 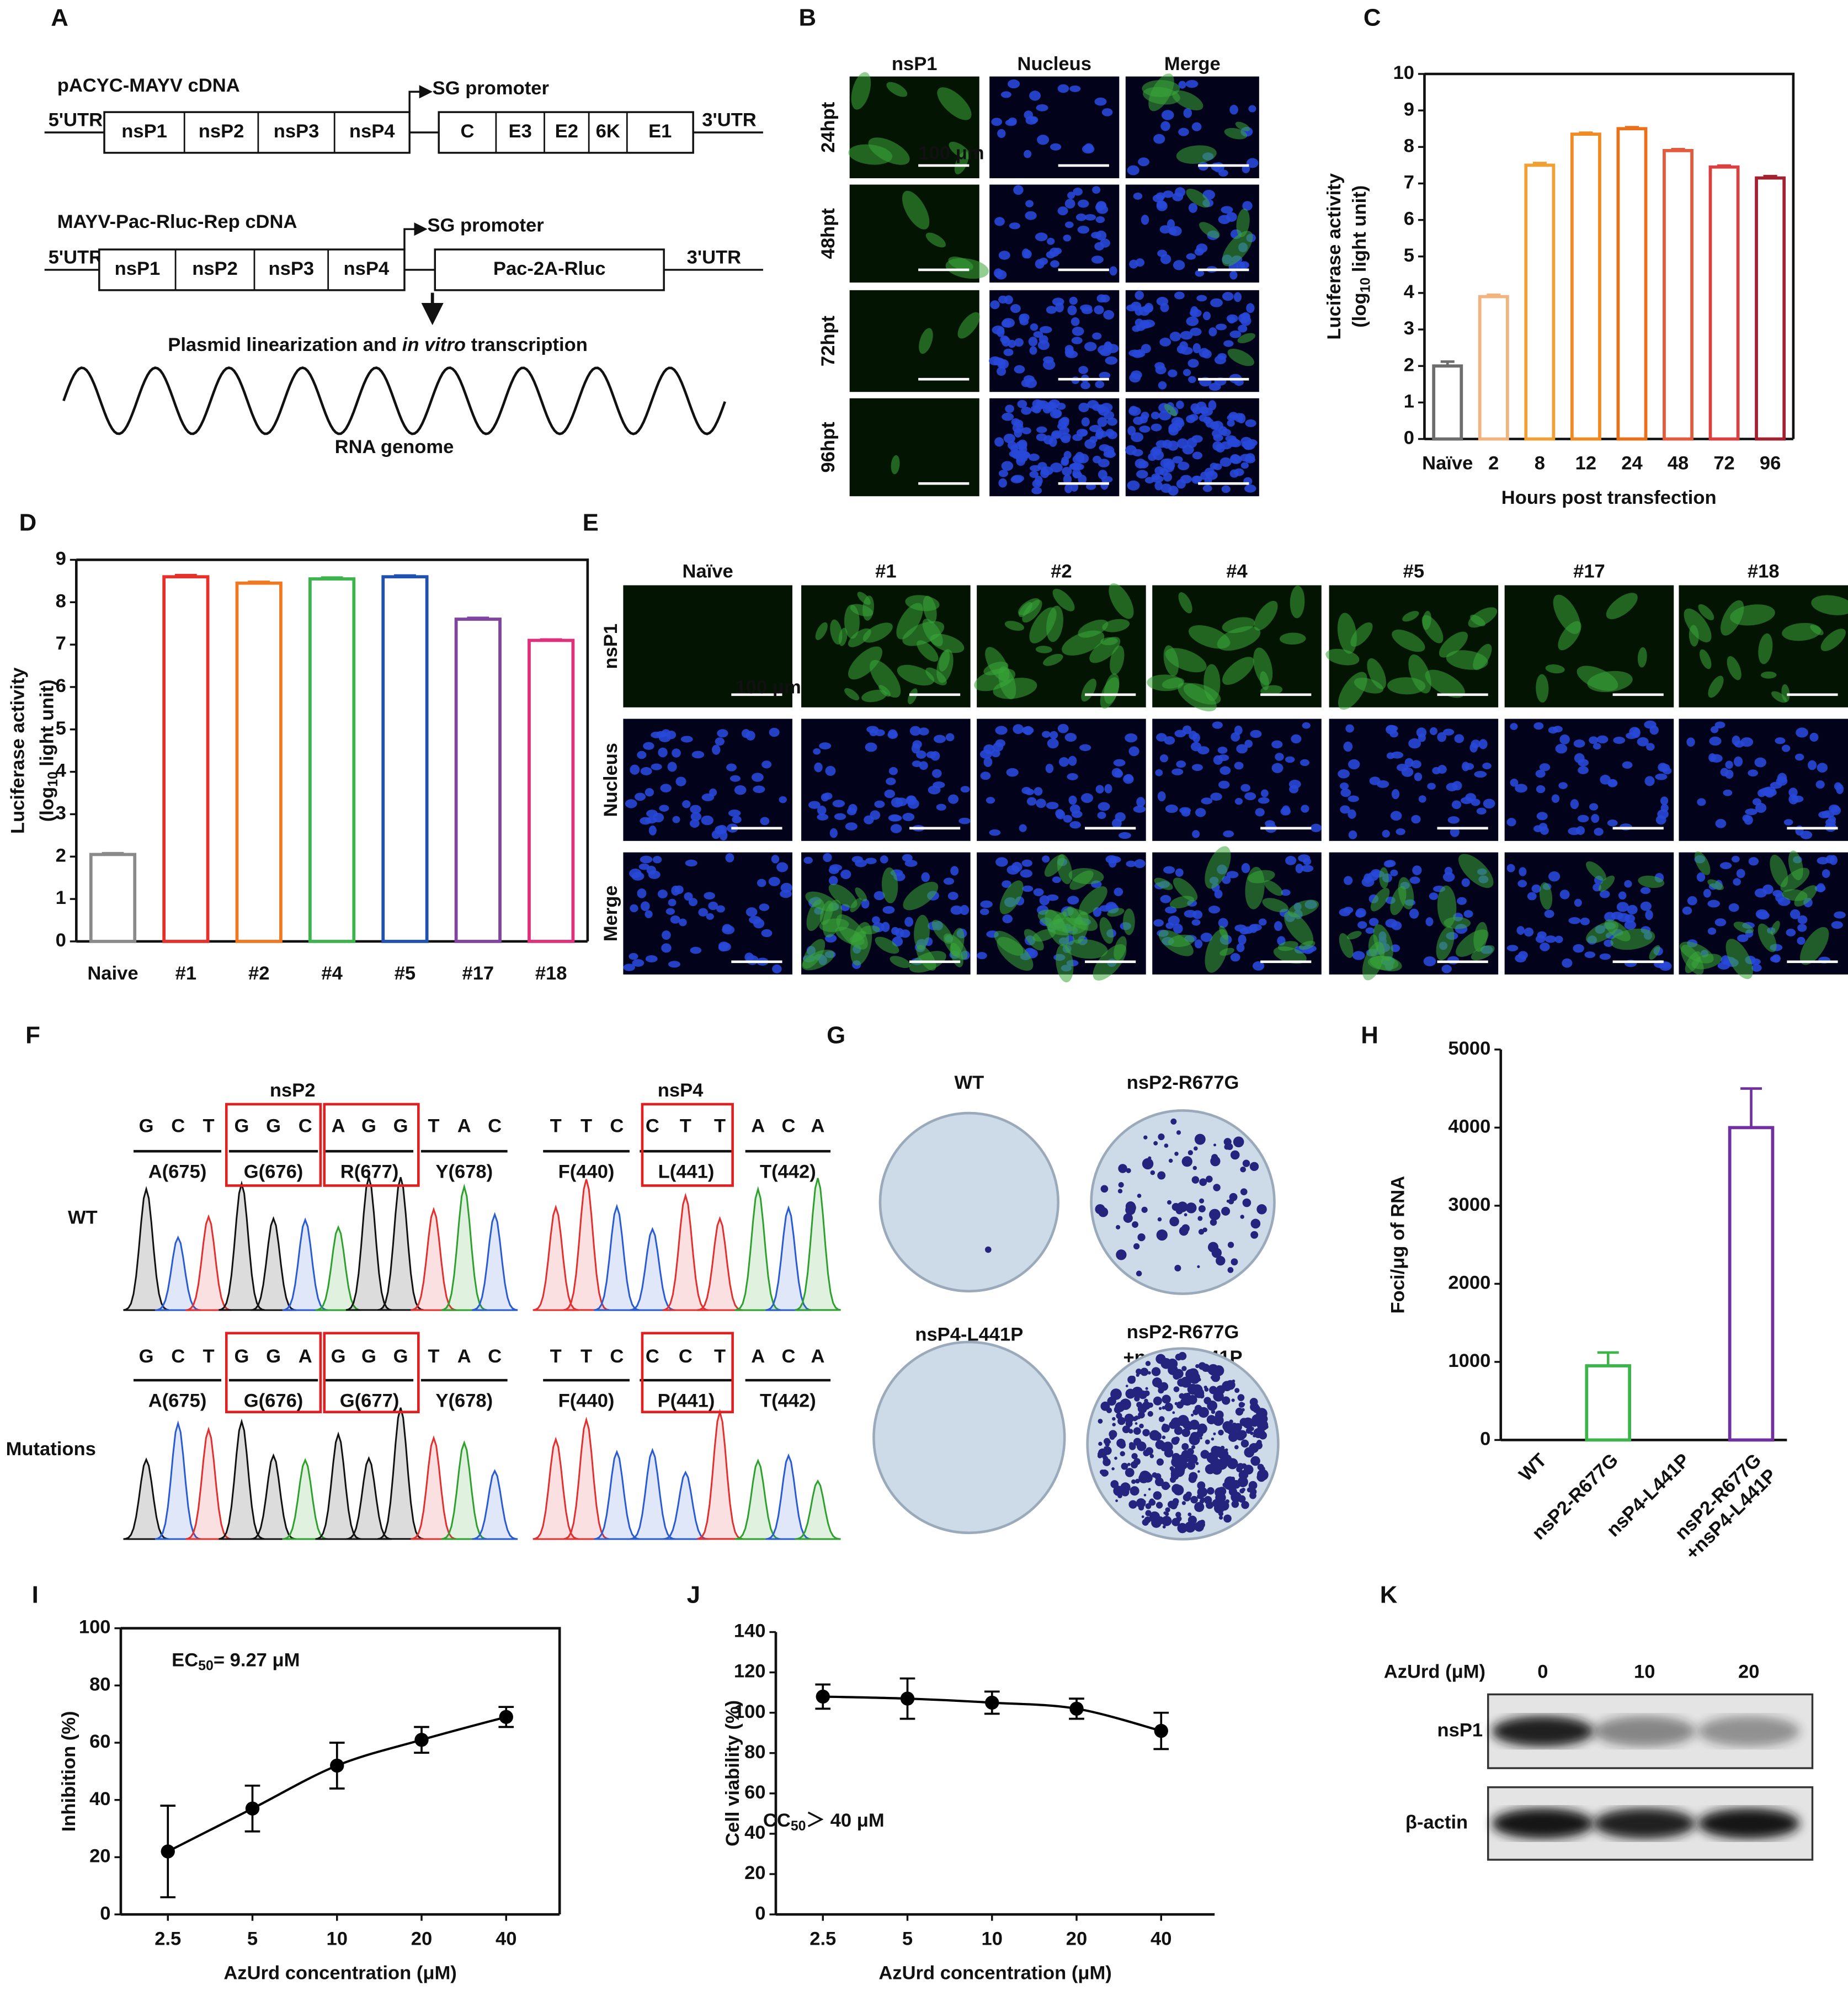 What do you see at coordinates (1645, 1731) in the screenshot?
I see `blot-band` at bounding box center [1645, 1731].